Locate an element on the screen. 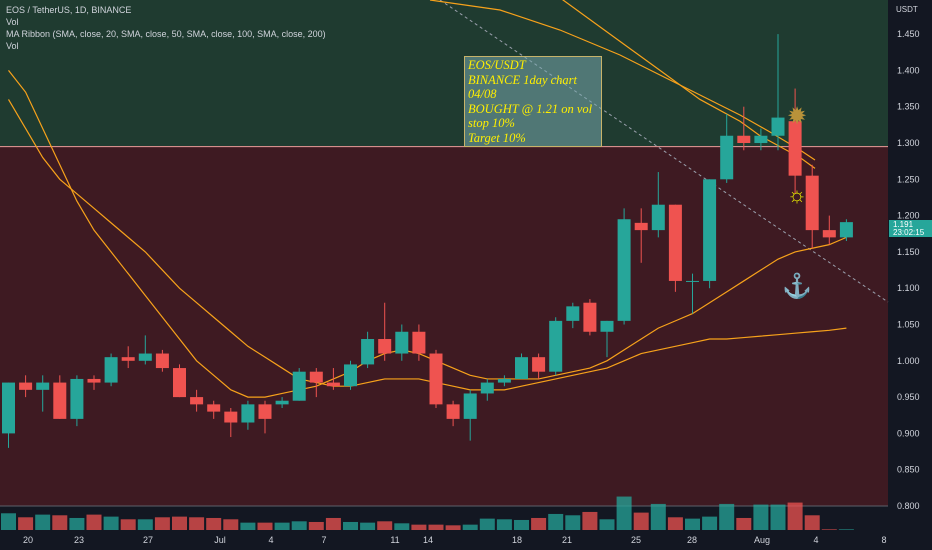 The width and height of the screenshot is (932, 550). legend-symbol: EOS / TetherUS, 1D, BINANCE is located at coordinates (69, 10).